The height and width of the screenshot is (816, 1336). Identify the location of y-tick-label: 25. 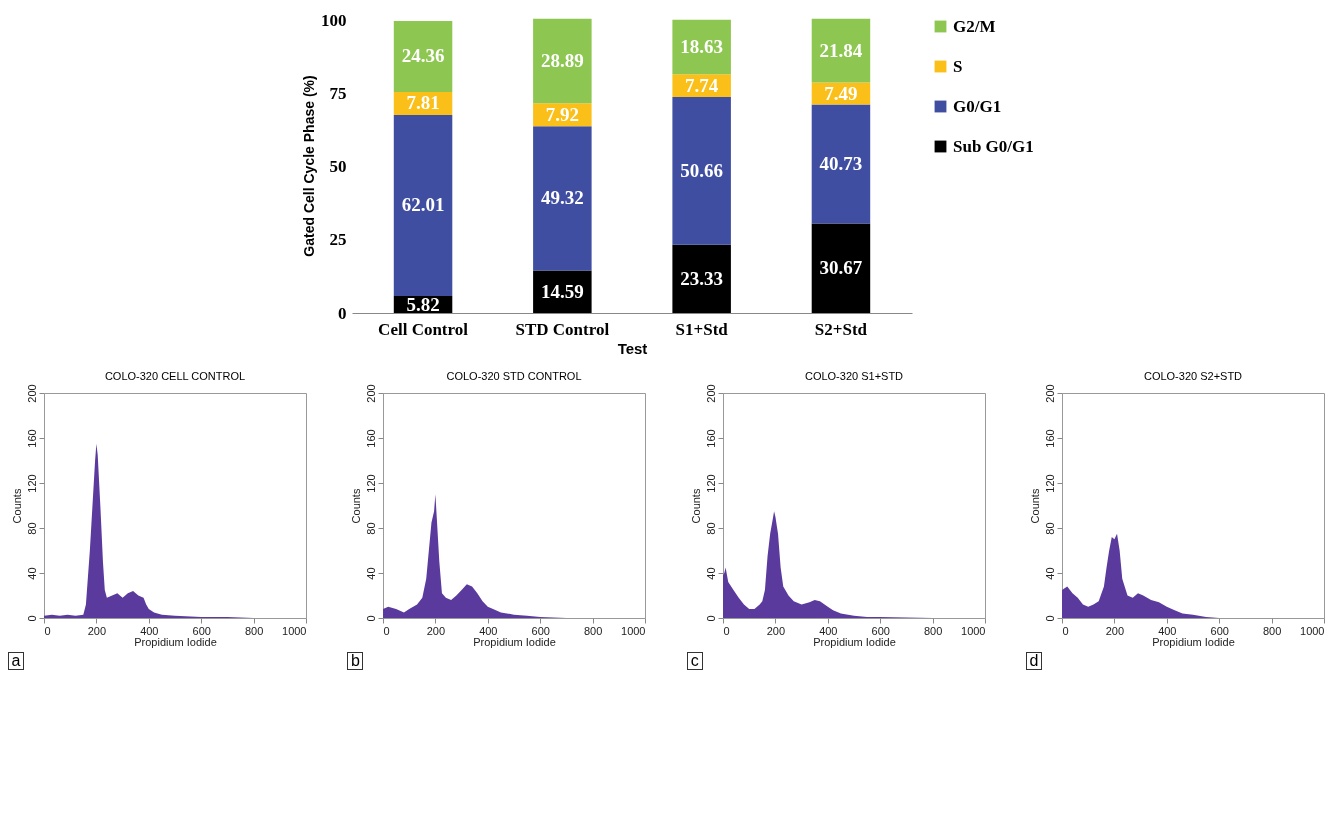
(338, 240).